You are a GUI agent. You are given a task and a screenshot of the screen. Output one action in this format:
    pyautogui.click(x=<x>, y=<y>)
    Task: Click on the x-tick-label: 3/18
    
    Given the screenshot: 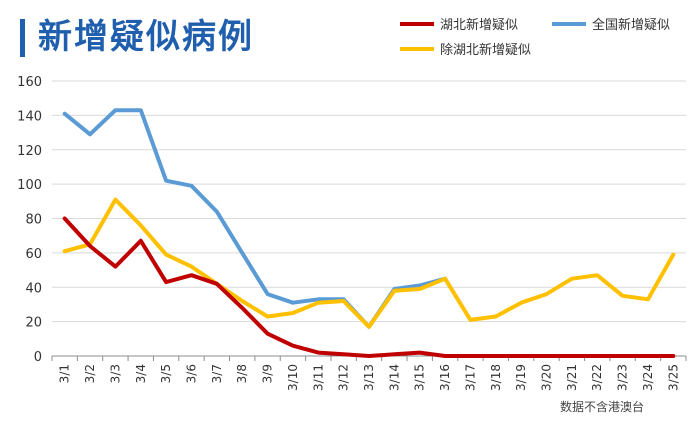 What is the action you would take?
    pyautogui.click(x=496, y=377)
    